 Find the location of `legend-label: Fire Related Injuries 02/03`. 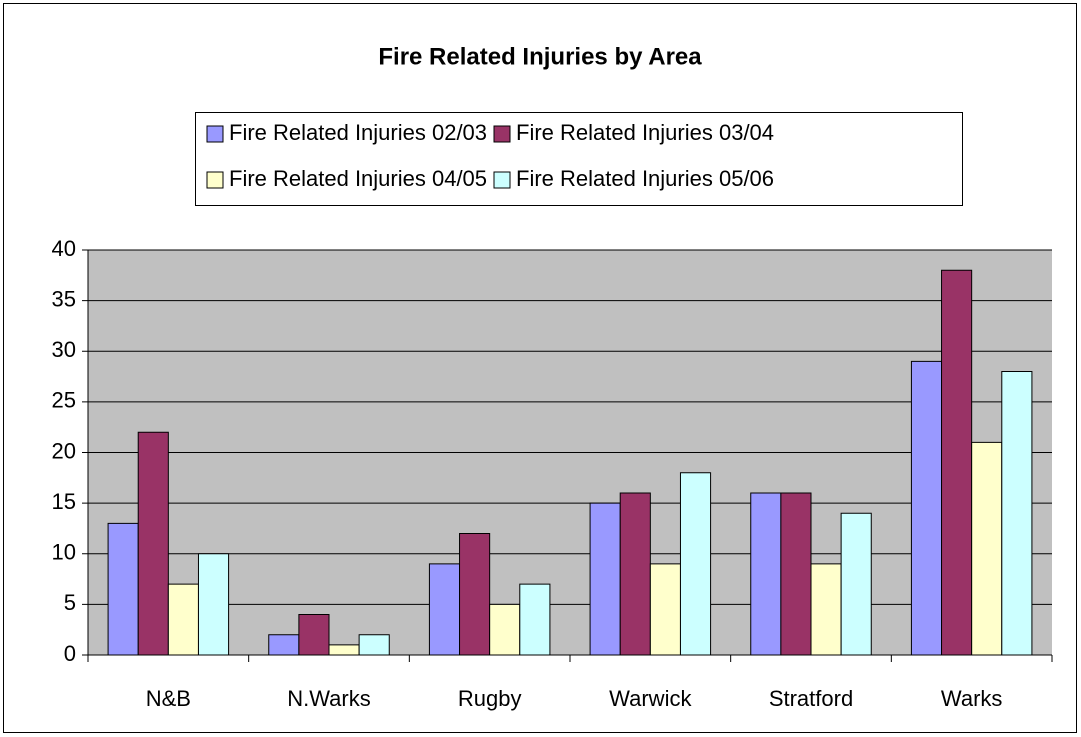

legend-label: Fire Related Injuries 02/03 is located at coordinates (358, 132).